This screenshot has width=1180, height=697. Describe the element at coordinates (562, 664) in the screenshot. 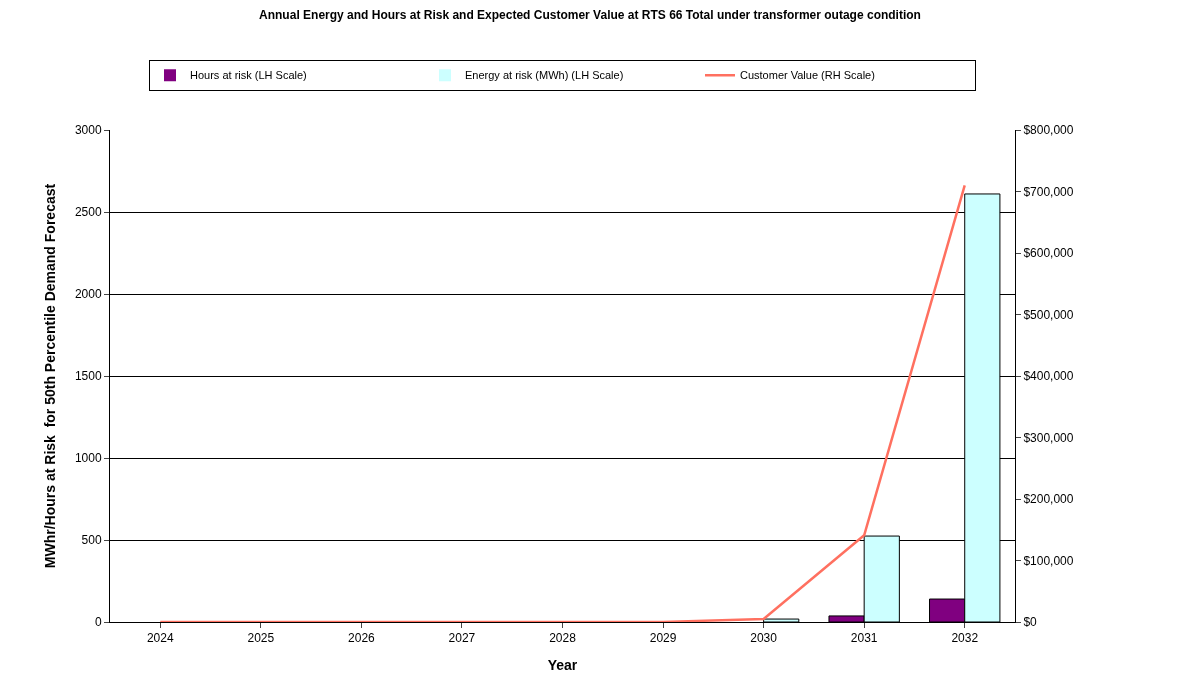

I see `x-axis-title: Year` at that location.